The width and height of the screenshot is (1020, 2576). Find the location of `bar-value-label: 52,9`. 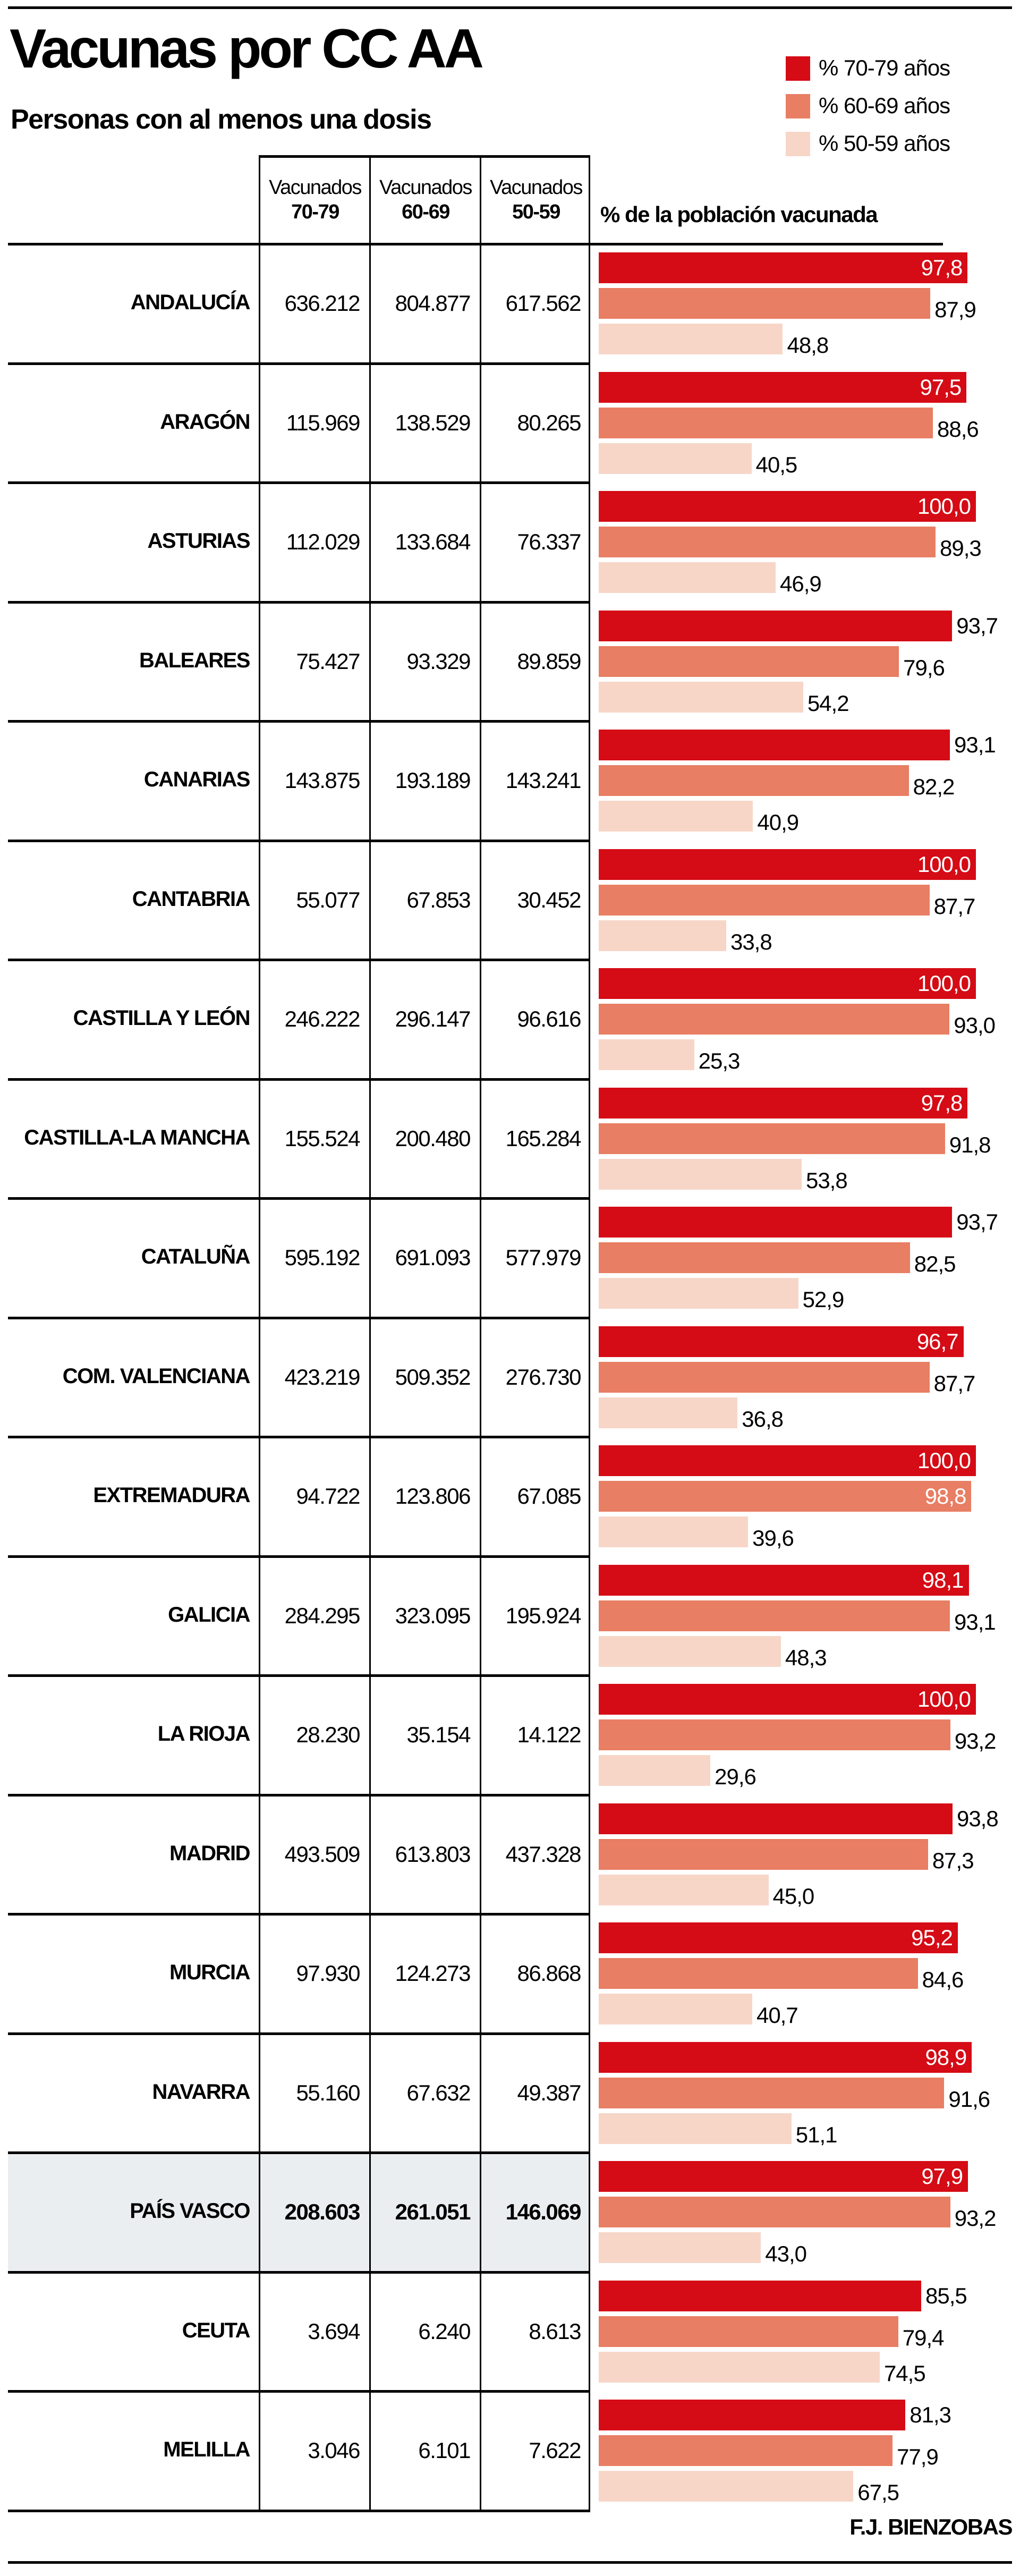

bar-value-label: 52,9 is located at coordinates (823, 1299).